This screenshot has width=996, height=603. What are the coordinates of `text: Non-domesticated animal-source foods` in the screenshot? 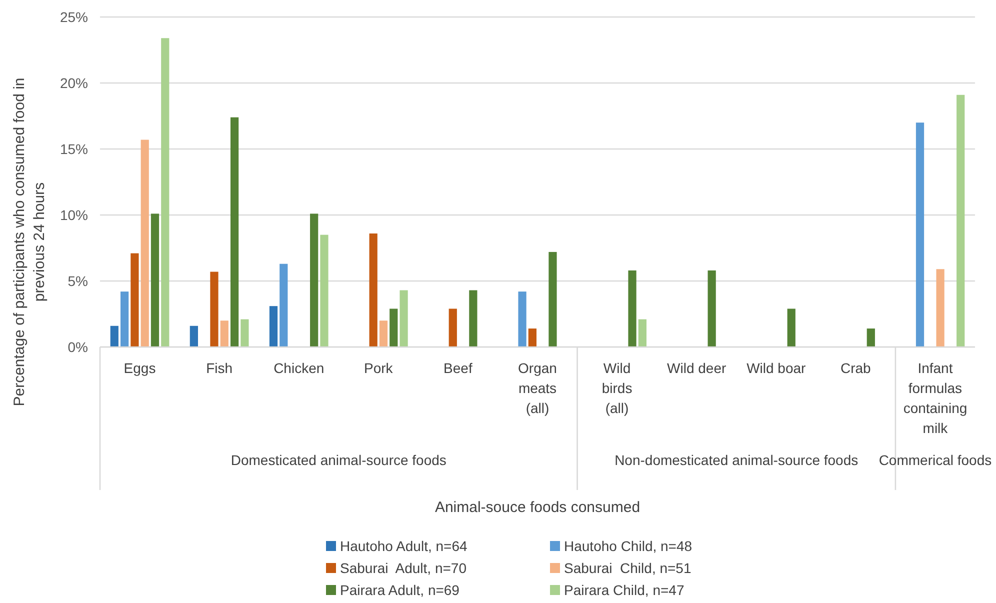 It's located at (736, 460).